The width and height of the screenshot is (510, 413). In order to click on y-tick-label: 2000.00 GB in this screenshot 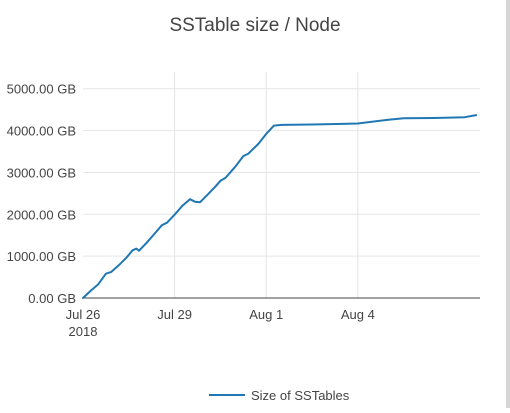, I will do `click(41, 214)`.